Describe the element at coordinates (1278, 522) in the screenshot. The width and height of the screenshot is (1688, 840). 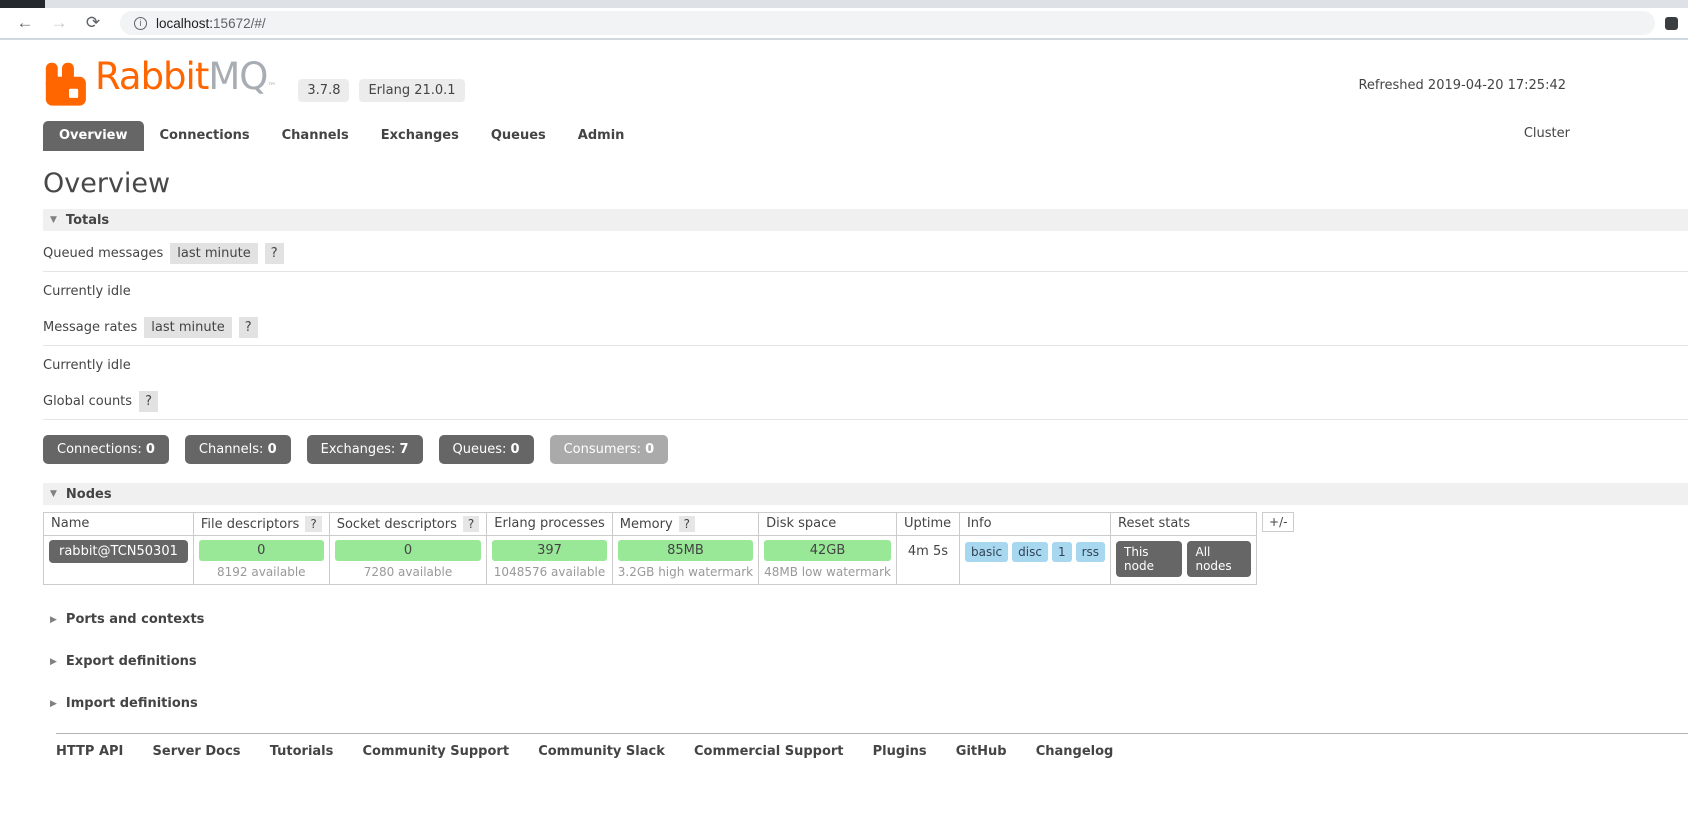
I see `column-toggle-button: +/-` at that location.